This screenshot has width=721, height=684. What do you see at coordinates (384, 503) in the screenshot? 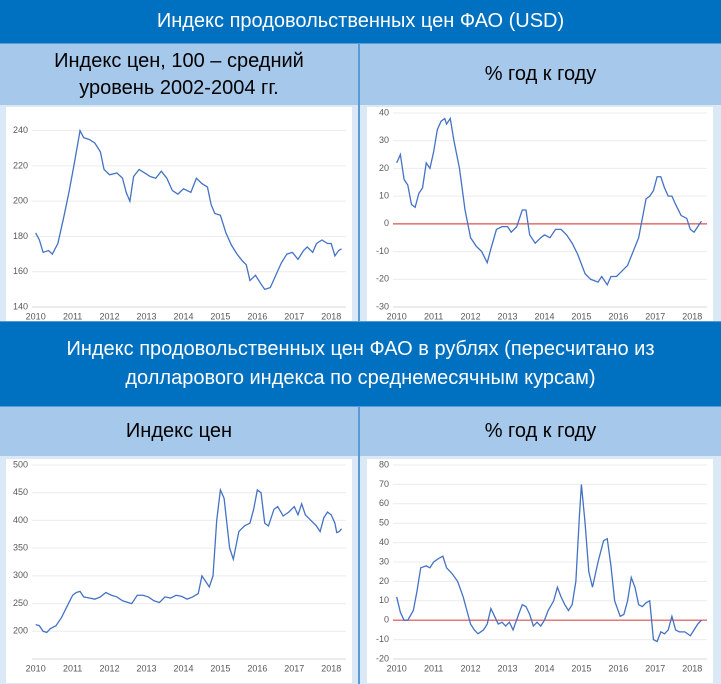
I see `y-tick-label: 60` at bounding box center [384, 503].